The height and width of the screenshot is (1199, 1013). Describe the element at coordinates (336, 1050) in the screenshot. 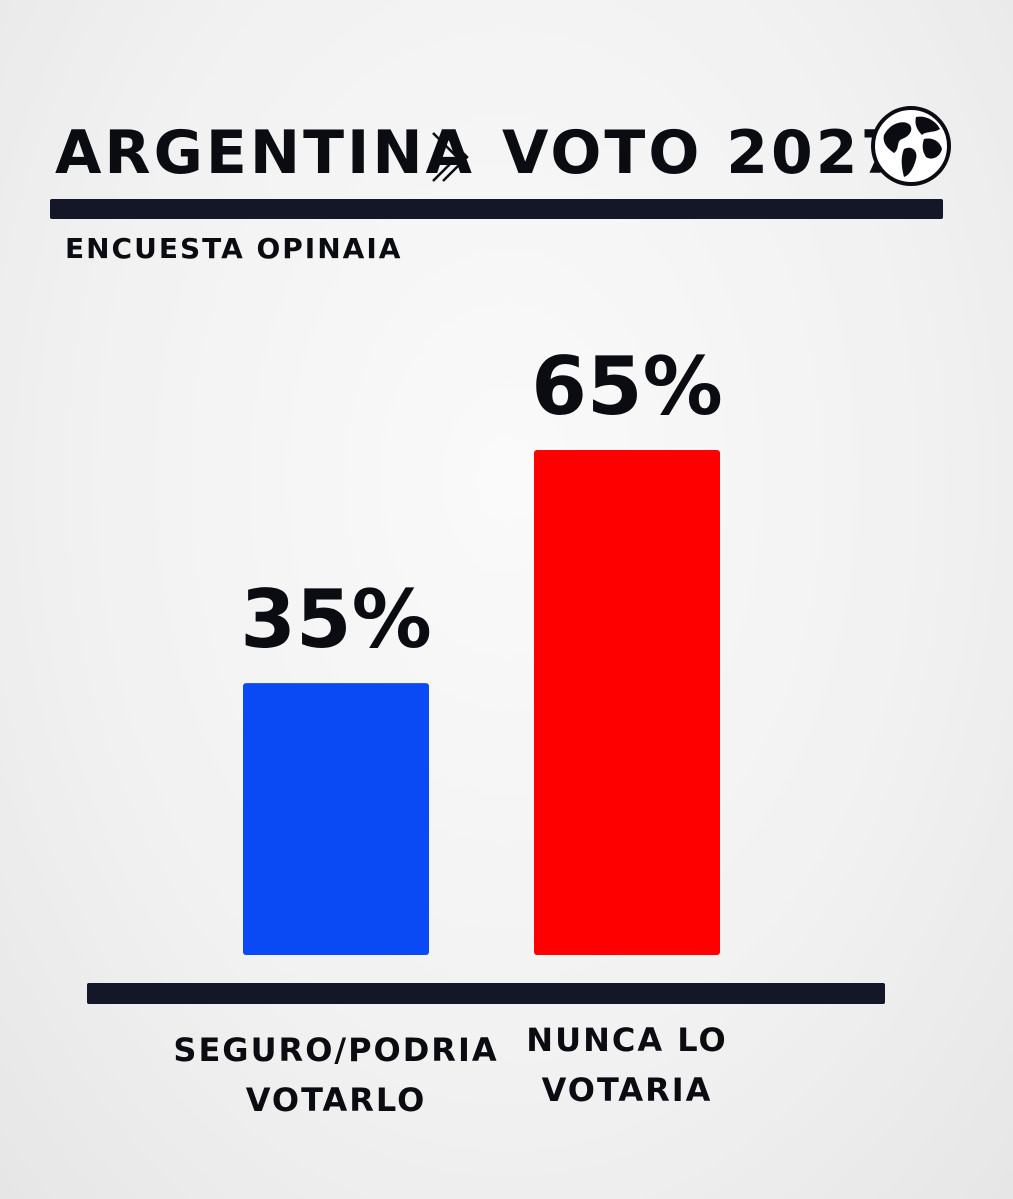

I see `category-label-0-line-0: SEGURO/PODRIA` at that location.